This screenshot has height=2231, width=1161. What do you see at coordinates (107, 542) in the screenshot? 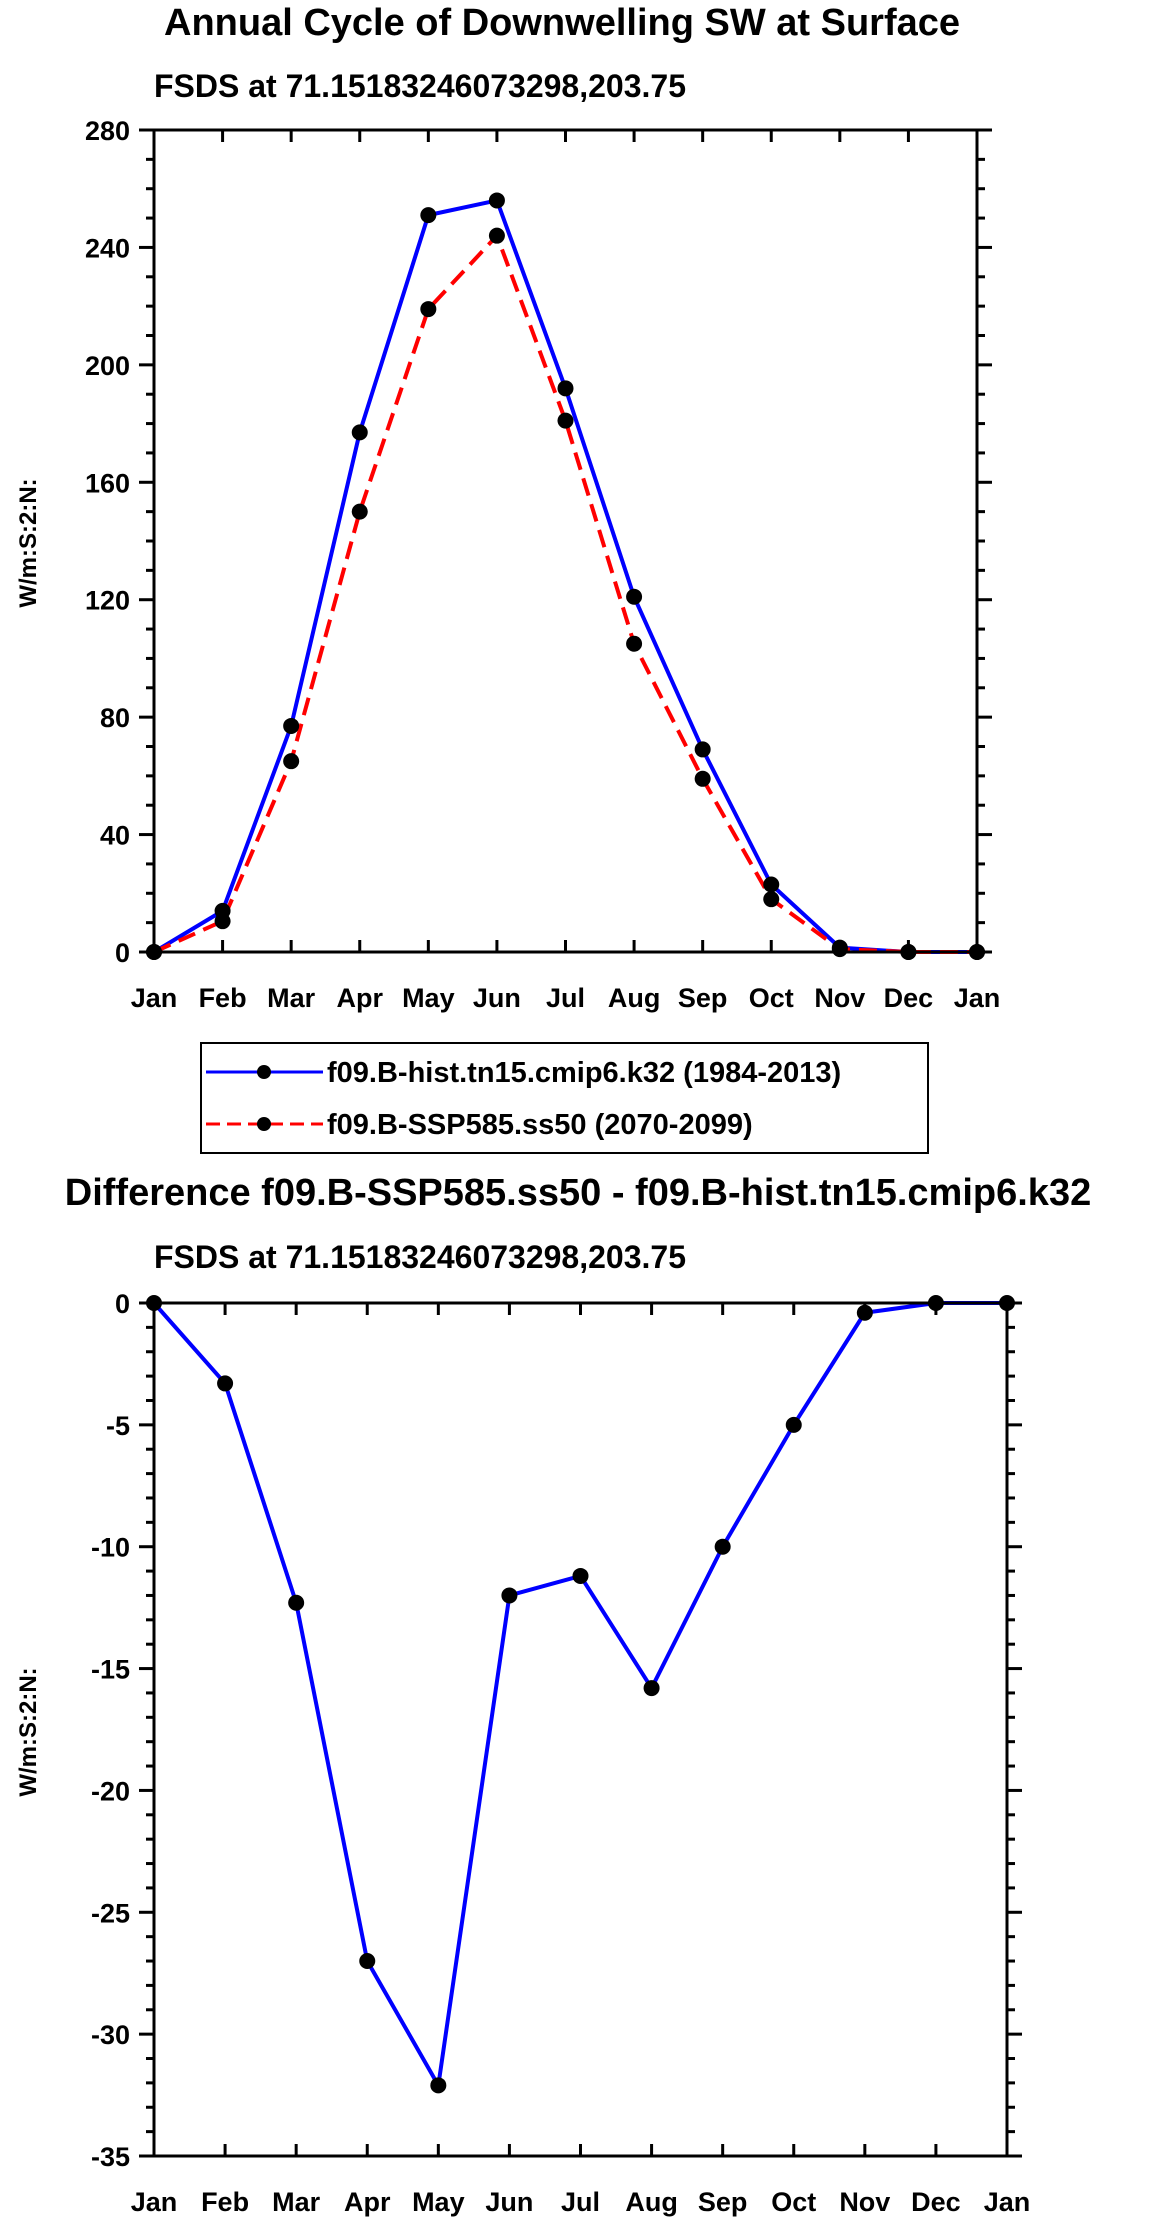
I see `chart-1-y-tick-labels: 0 40 80 120 160 200 240 280` at bounding box center [107, 542].